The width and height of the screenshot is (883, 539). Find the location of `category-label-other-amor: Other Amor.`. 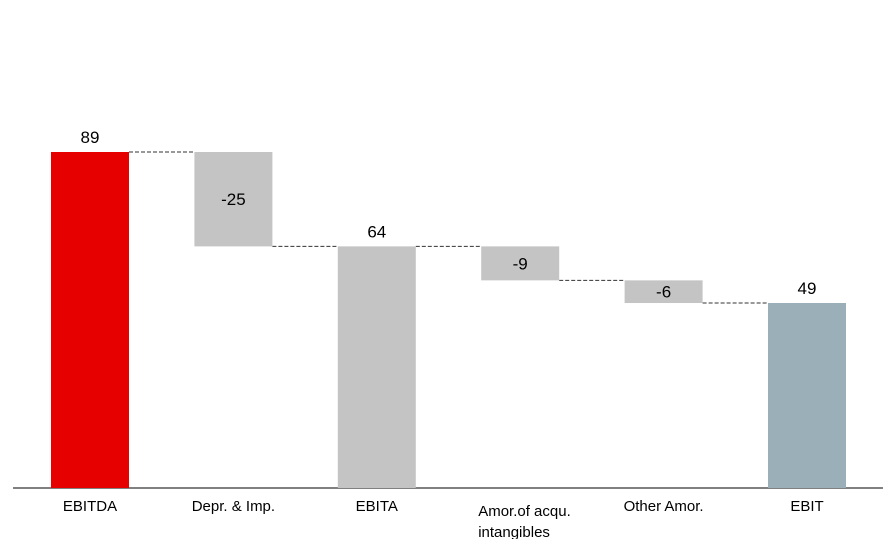

category-label-other-amor: Other Amor. is located at coordinates (664, 506).